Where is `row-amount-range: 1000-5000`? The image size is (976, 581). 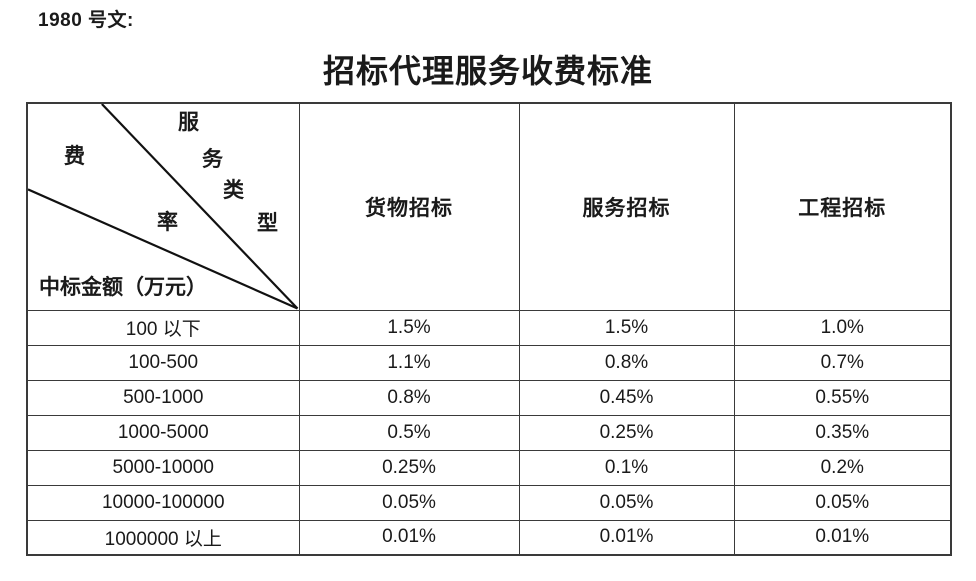 row-amount-range: 1000-5000 is located at coordinates (163, 432).